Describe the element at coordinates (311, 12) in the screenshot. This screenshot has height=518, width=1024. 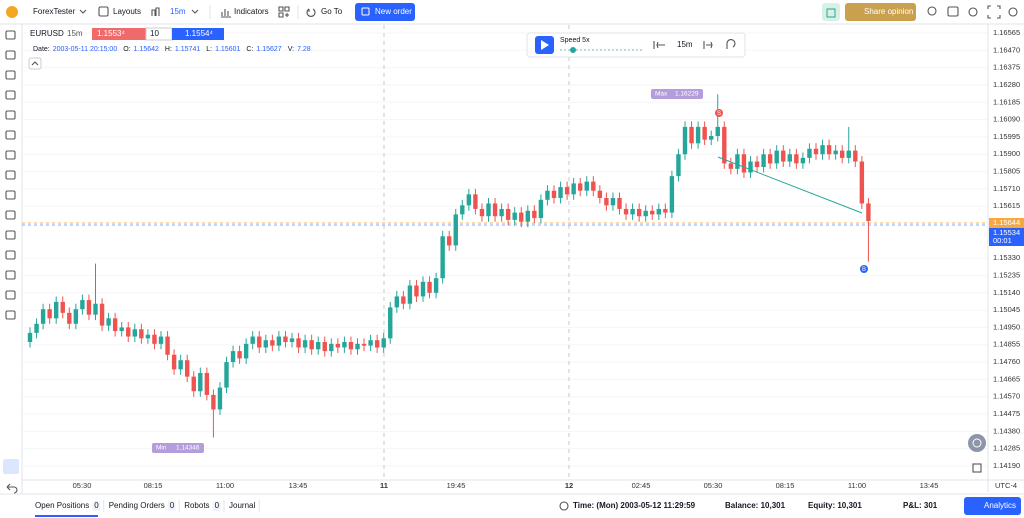
I see `goto-icon` at that location.